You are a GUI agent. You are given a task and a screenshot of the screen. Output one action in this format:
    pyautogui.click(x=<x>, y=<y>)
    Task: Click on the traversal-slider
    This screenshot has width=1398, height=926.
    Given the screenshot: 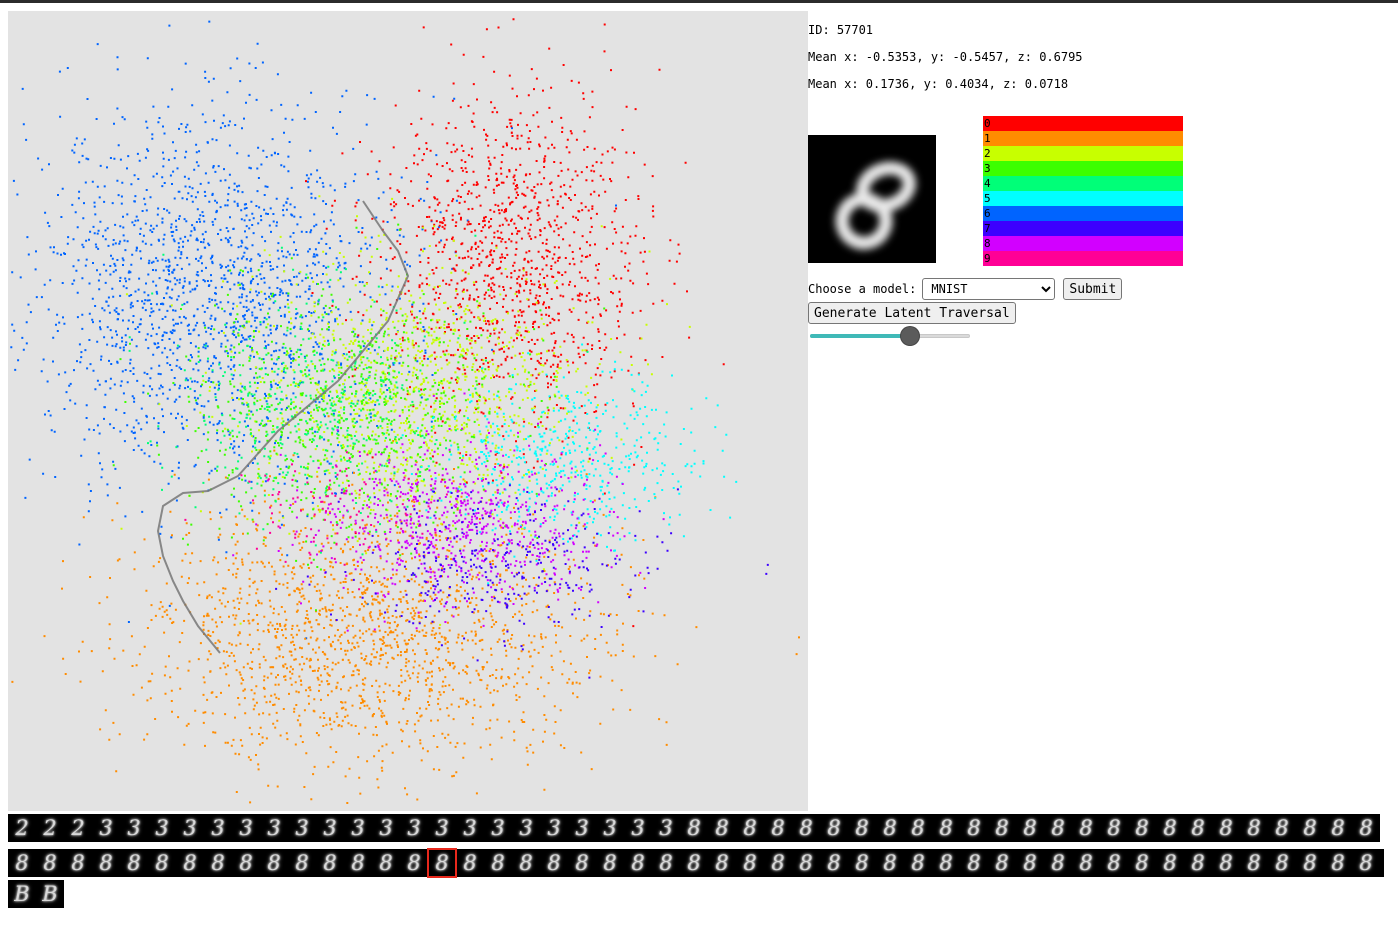 What is the action you would take?
    pyautogui.click(x=890, y=336)
    